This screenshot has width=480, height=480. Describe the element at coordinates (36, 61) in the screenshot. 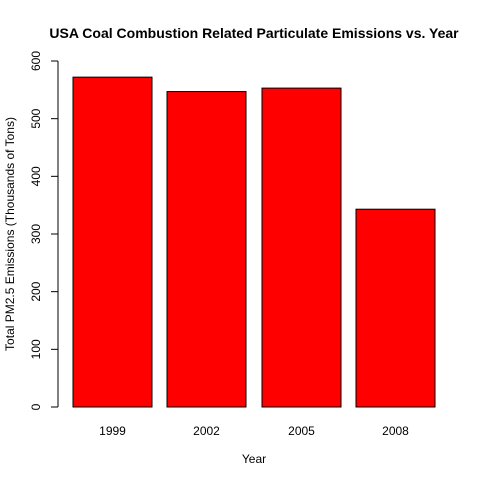

I see `y-tick-label-600: 600` at that location.